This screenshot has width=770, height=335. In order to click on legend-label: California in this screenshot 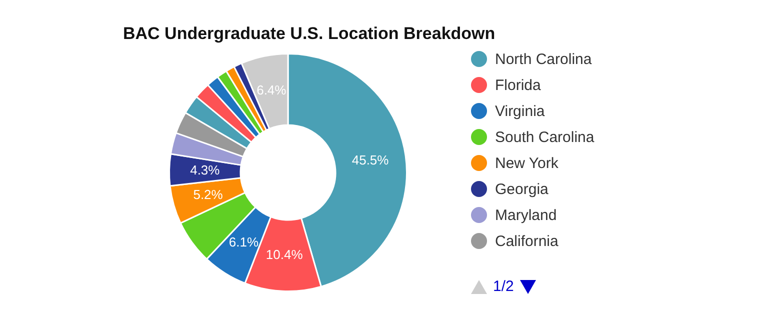, I will do `click(526, 241)`.